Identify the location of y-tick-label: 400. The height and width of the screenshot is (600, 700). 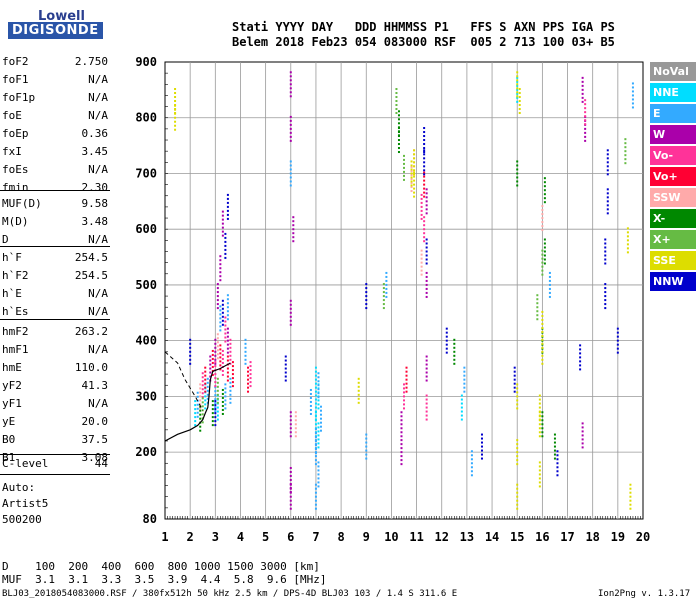
(146, 341).